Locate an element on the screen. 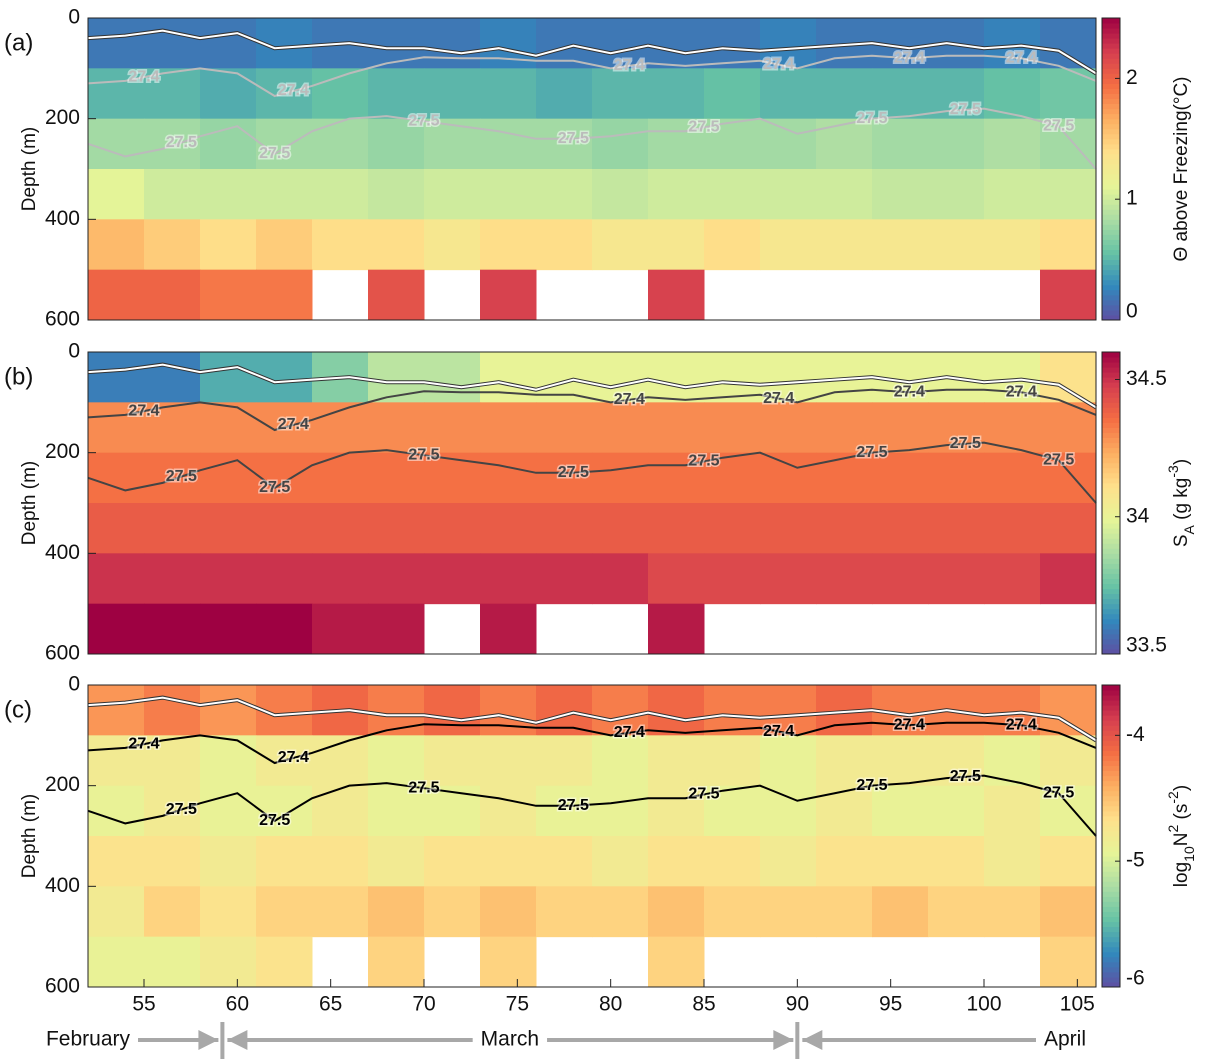  mixed-layer-line is located at coordinates (592, 719).